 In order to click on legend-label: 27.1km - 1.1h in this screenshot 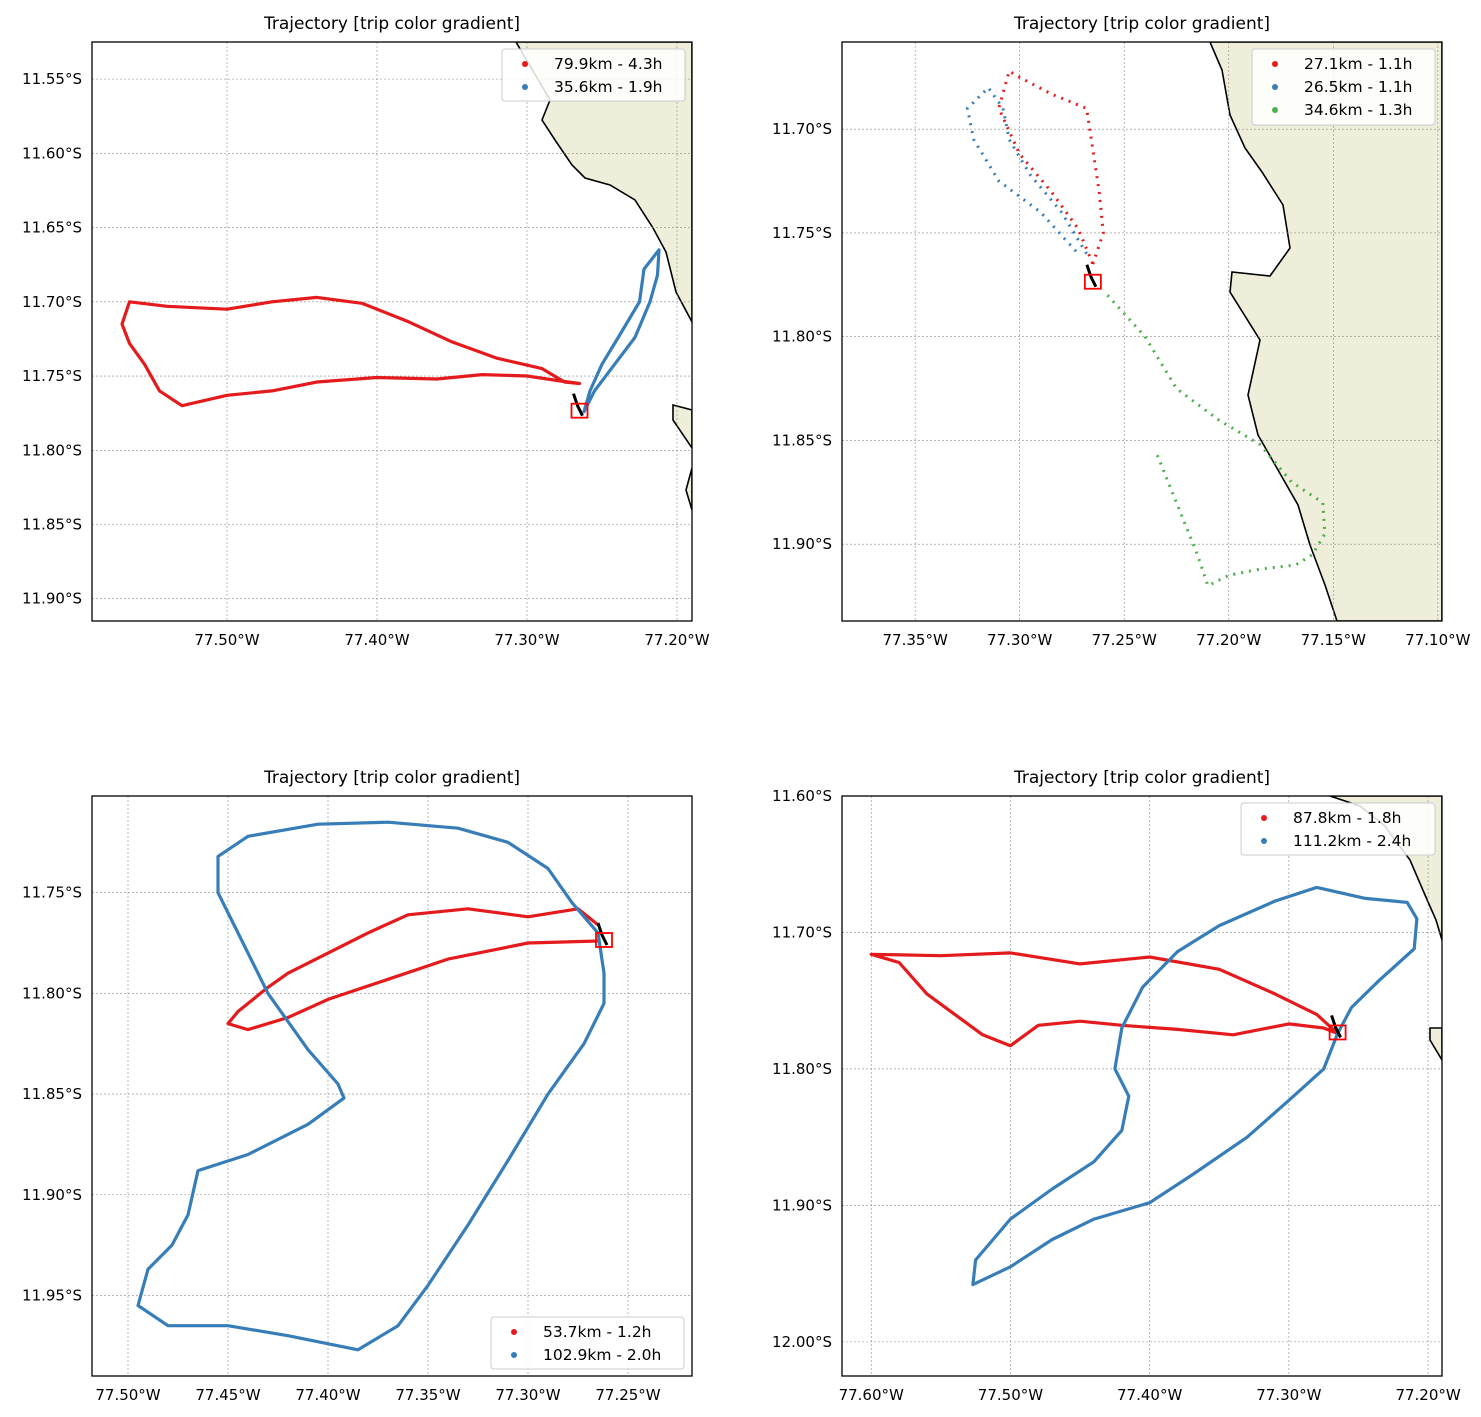, I will do `click(1358, 64)`.